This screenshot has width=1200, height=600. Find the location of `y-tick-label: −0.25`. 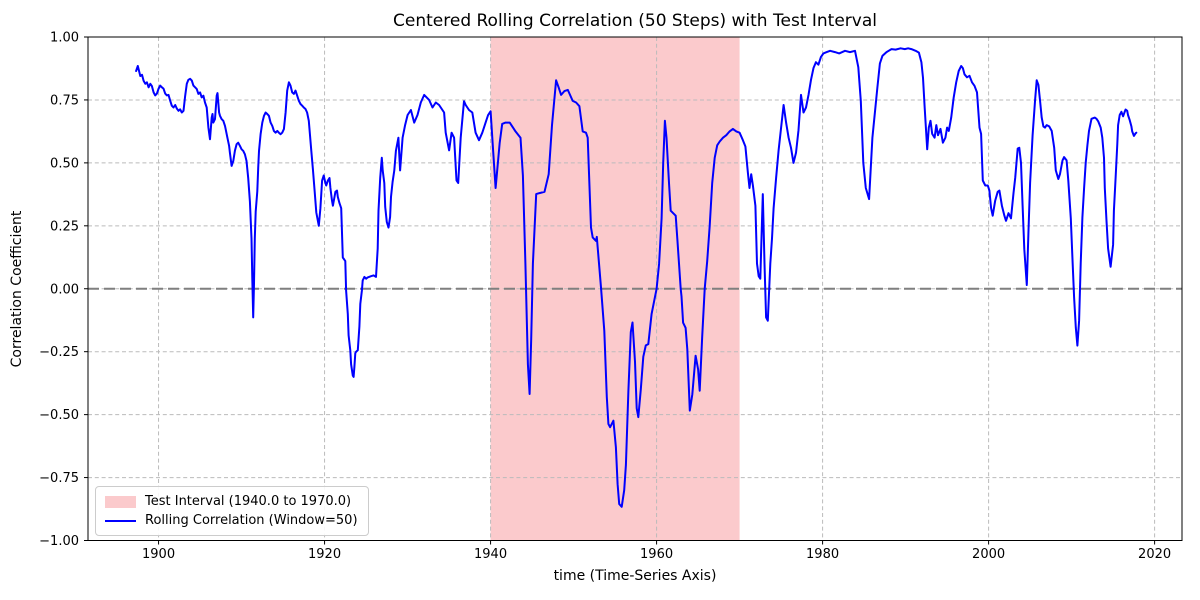

y-tick-label: −0.25 is located at coordinates (59, 352).